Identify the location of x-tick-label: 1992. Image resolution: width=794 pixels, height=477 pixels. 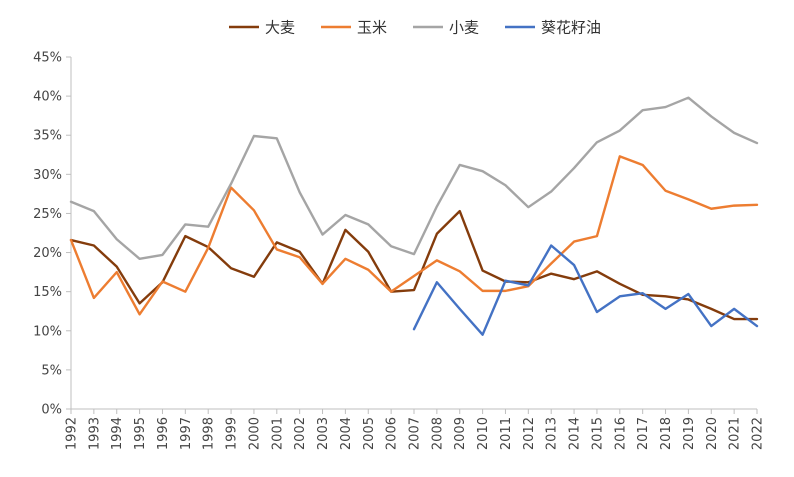
(72, 433).